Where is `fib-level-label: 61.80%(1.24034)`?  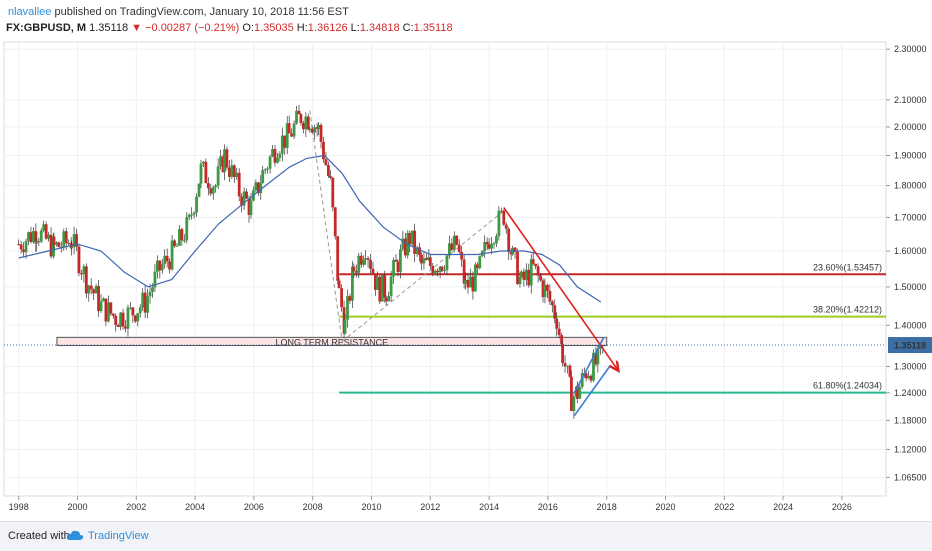 fib-level-label: 61.80%(1.24034) is located at coordinates (847, 386).